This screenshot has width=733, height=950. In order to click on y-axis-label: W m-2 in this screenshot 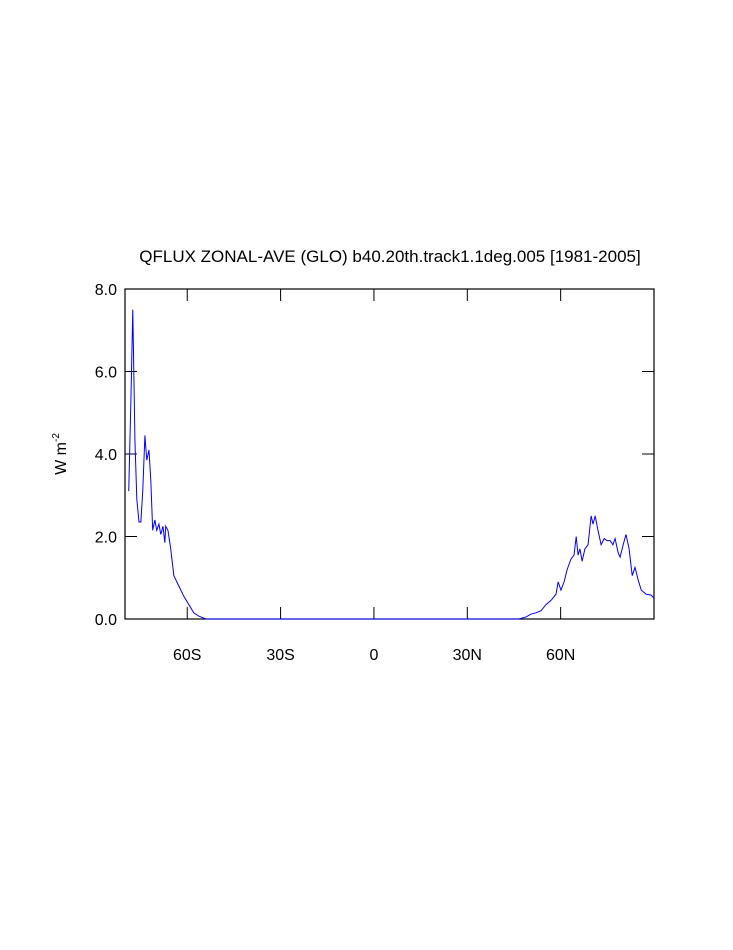, I will do `click(60, 454)`.